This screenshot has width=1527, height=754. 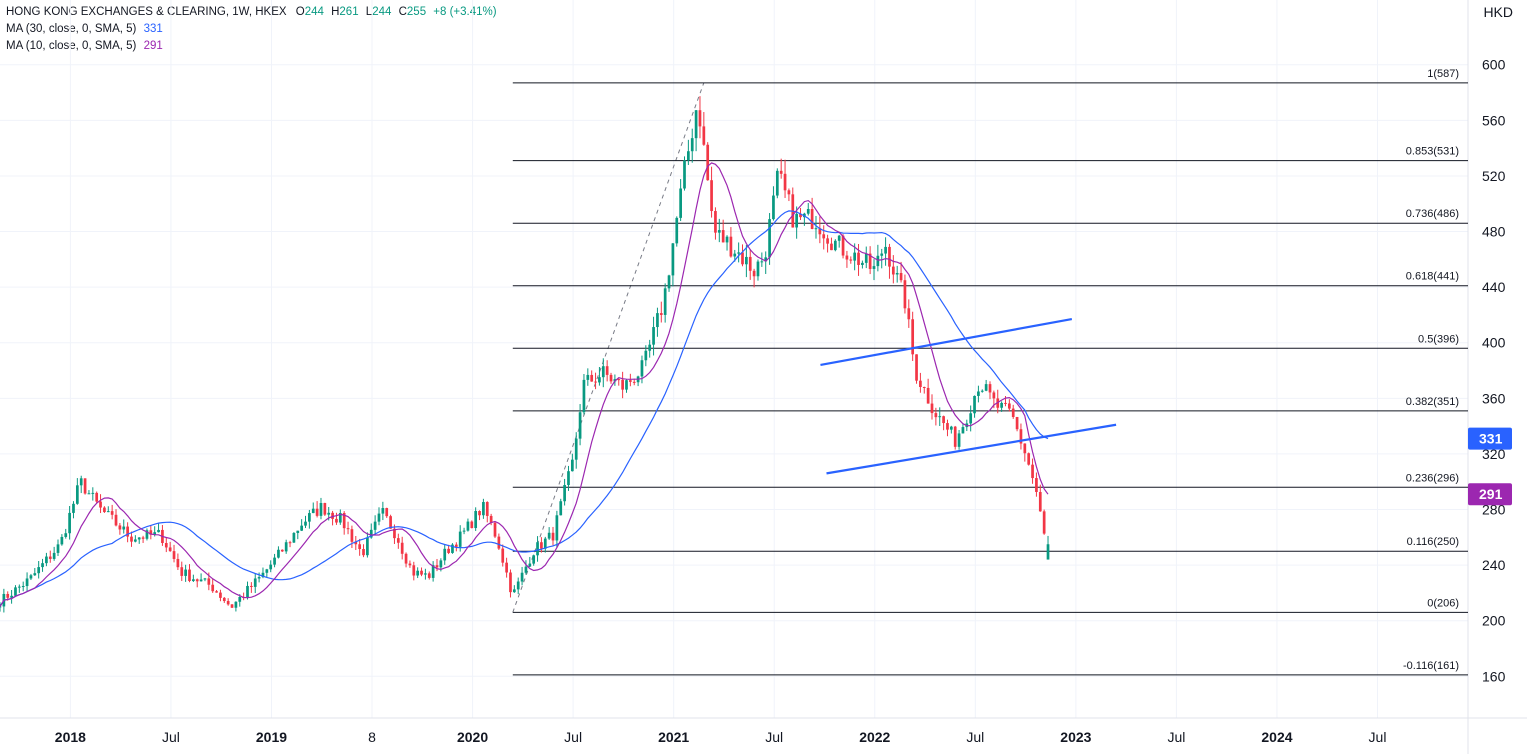 I want to click on x-tick-label: 2019, so click(x=271, y=737).